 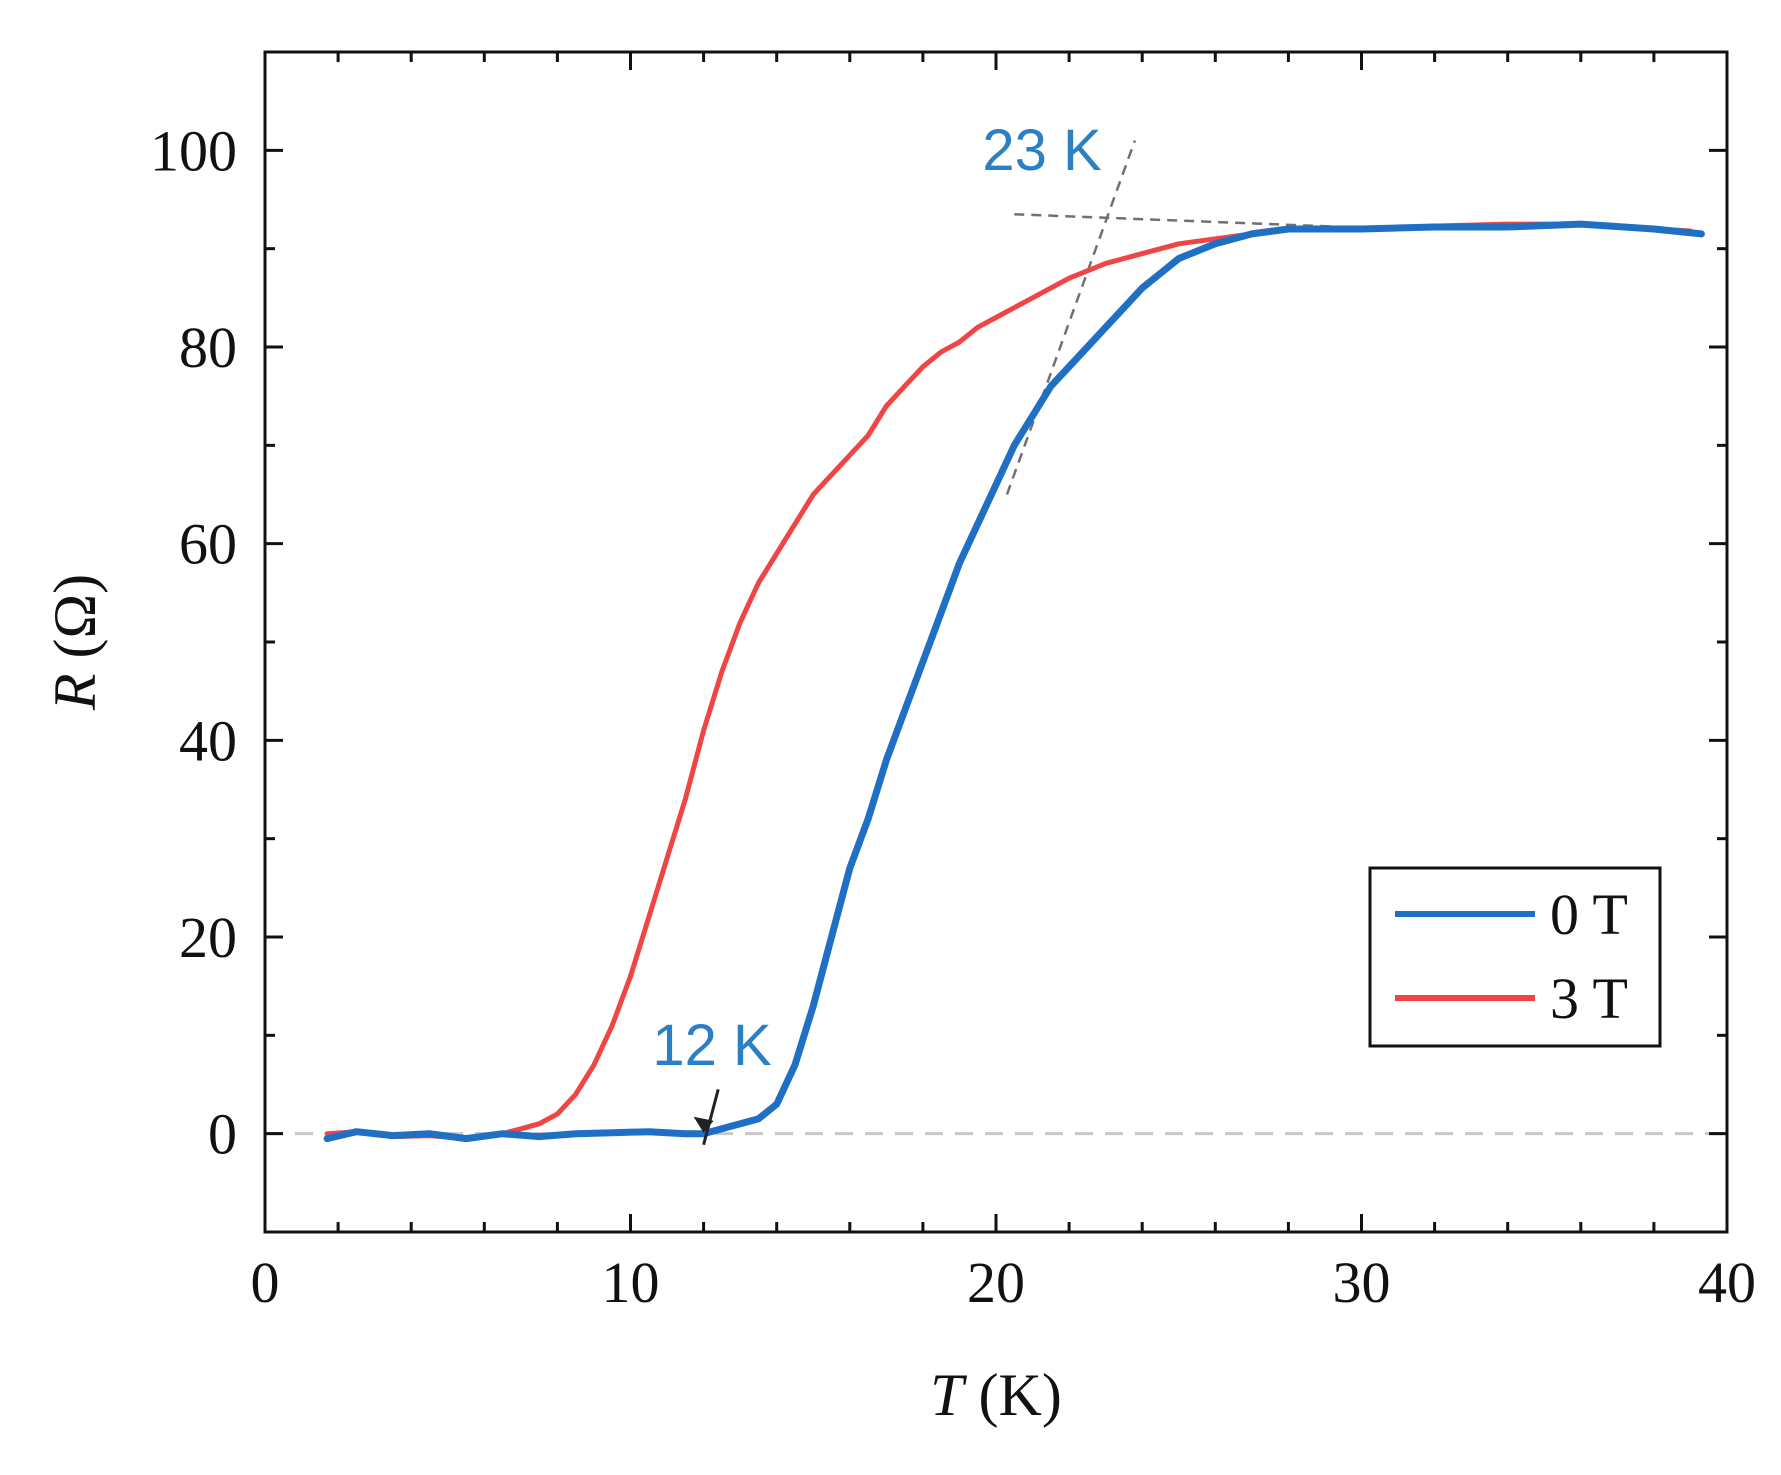 What do you see at coordinates (265, 1282) in the screenshot?
I see `x-tick-label-0: 0` at bounding box center [265, 1282].